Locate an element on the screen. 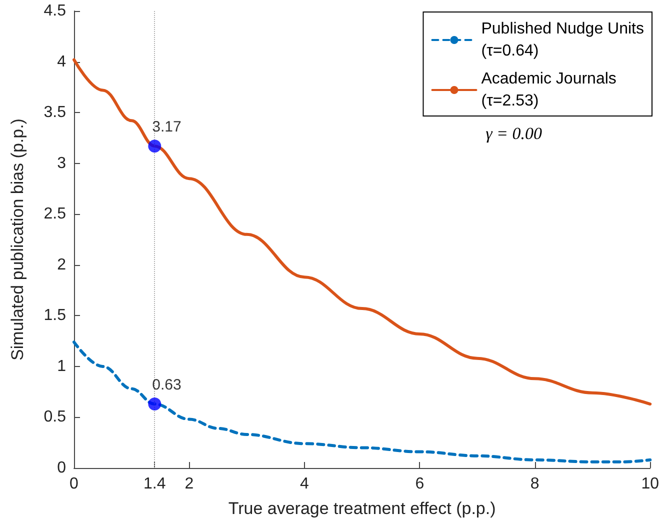 This screenshot has height=527, width=662. y-tick-label: 2 is located at coordinates (61, 265).